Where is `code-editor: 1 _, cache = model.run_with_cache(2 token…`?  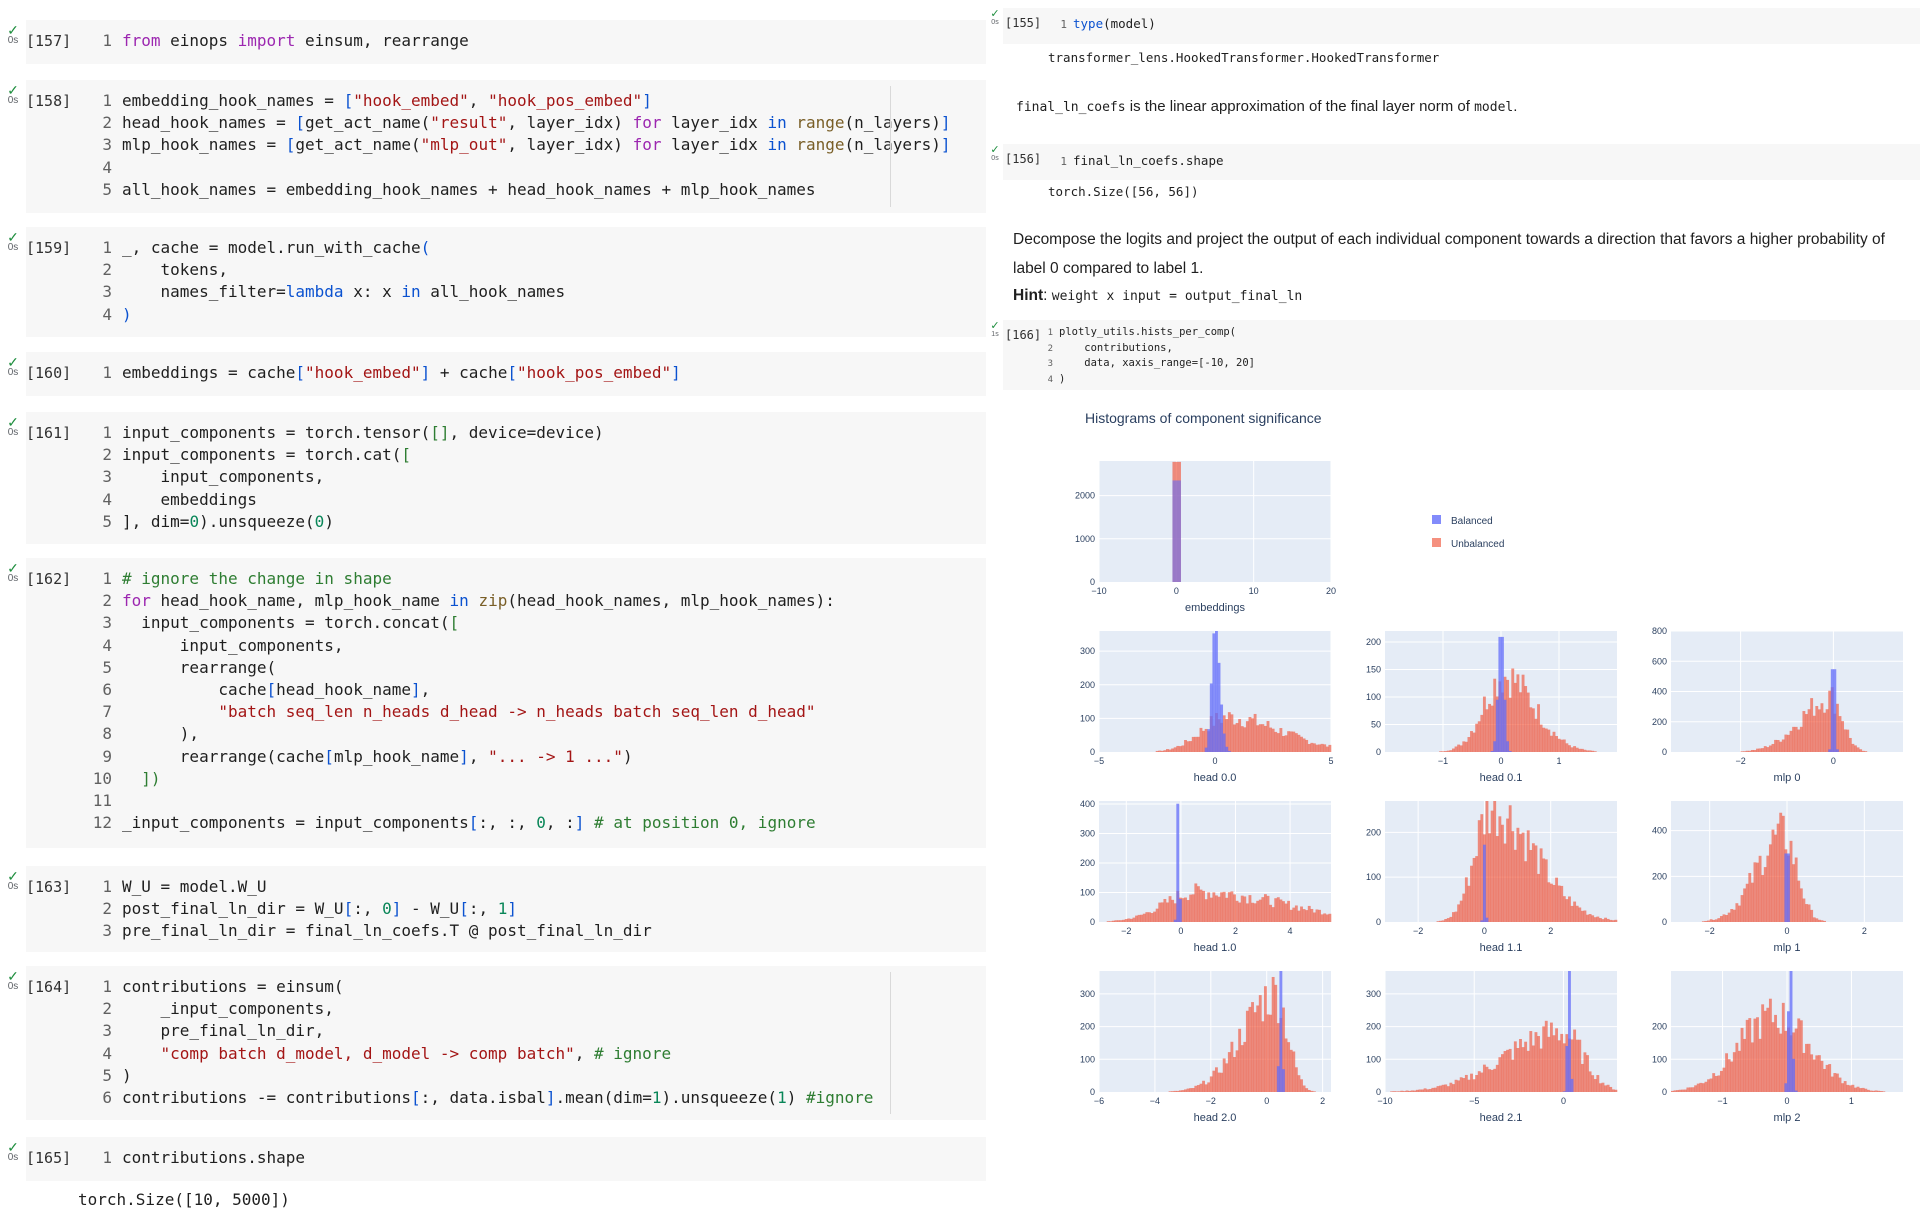
code-editor: 1 _, cache = model.run_with_cache(2 token… is located at coordinates (316, 281).